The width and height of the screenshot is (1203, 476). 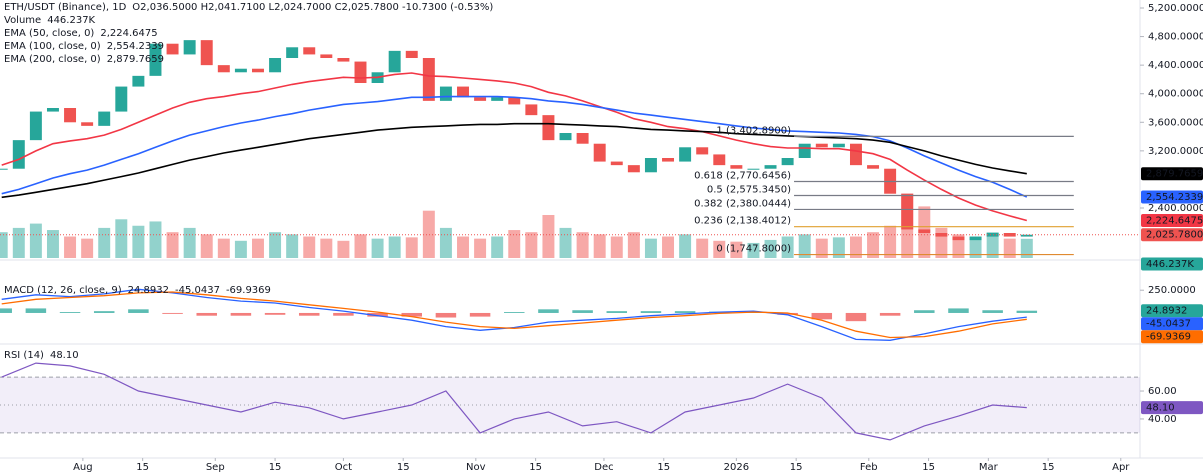 I want to click on rsi-line, so click(x=514, y=401).